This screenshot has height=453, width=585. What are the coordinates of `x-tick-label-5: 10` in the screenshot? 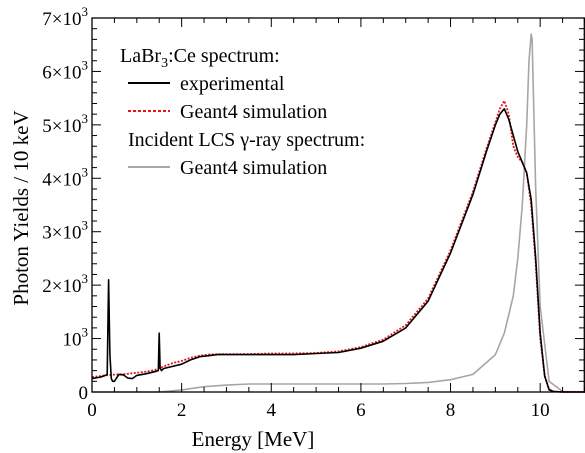 It's located at (540, 410).